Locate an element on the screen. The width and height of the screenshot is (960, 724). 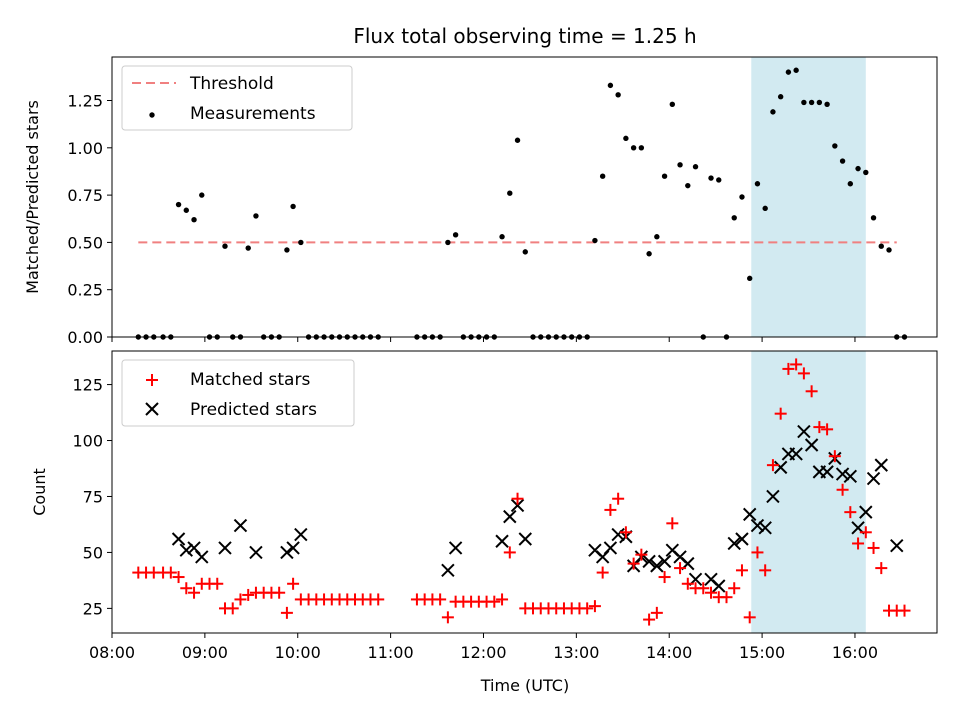
top-y-axis-label: Matched/Predicted stars is located at coordinates (32, 197).